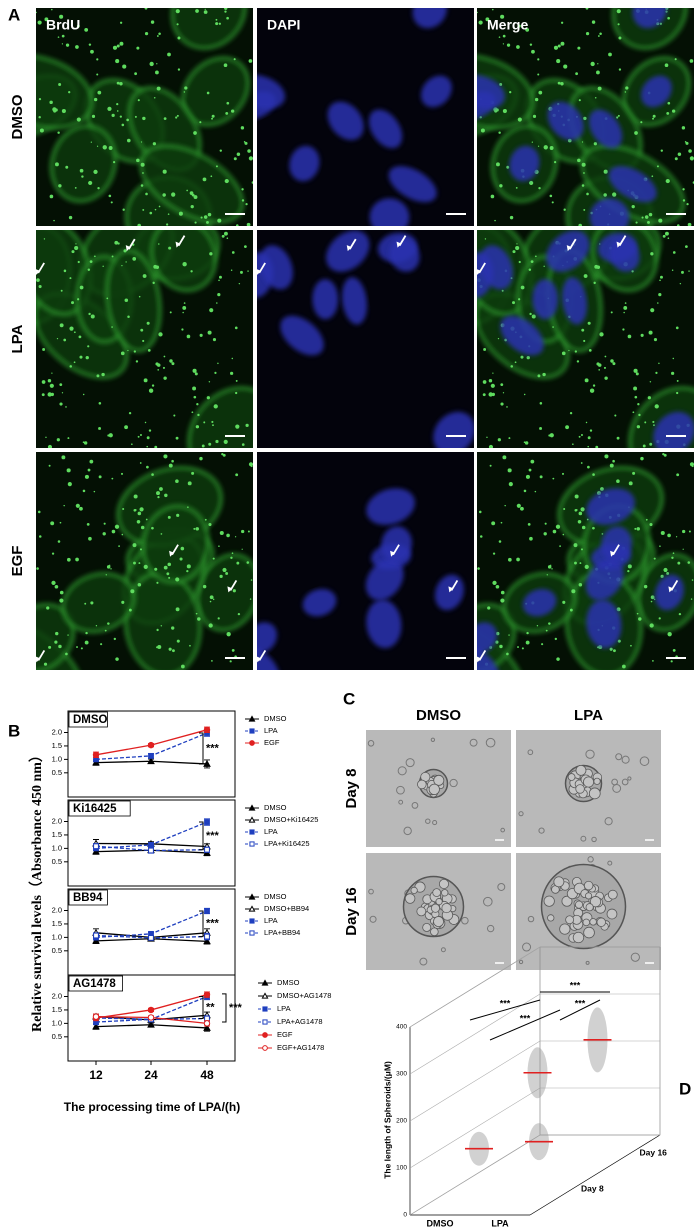 The image size is (699, 1232). I want to click on column-title: DAPI, so click(283, 25).